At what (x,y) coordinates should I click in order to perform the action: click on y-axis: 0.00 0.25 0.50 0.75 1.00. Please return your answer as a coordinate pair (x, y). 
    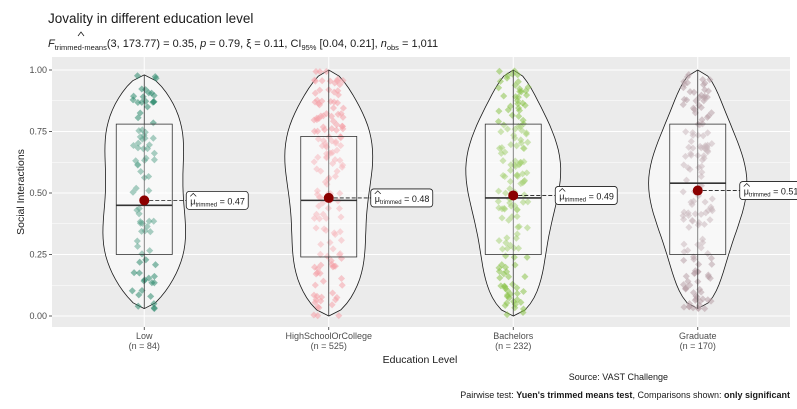
    Looking at the image, I should click on (40, 193).